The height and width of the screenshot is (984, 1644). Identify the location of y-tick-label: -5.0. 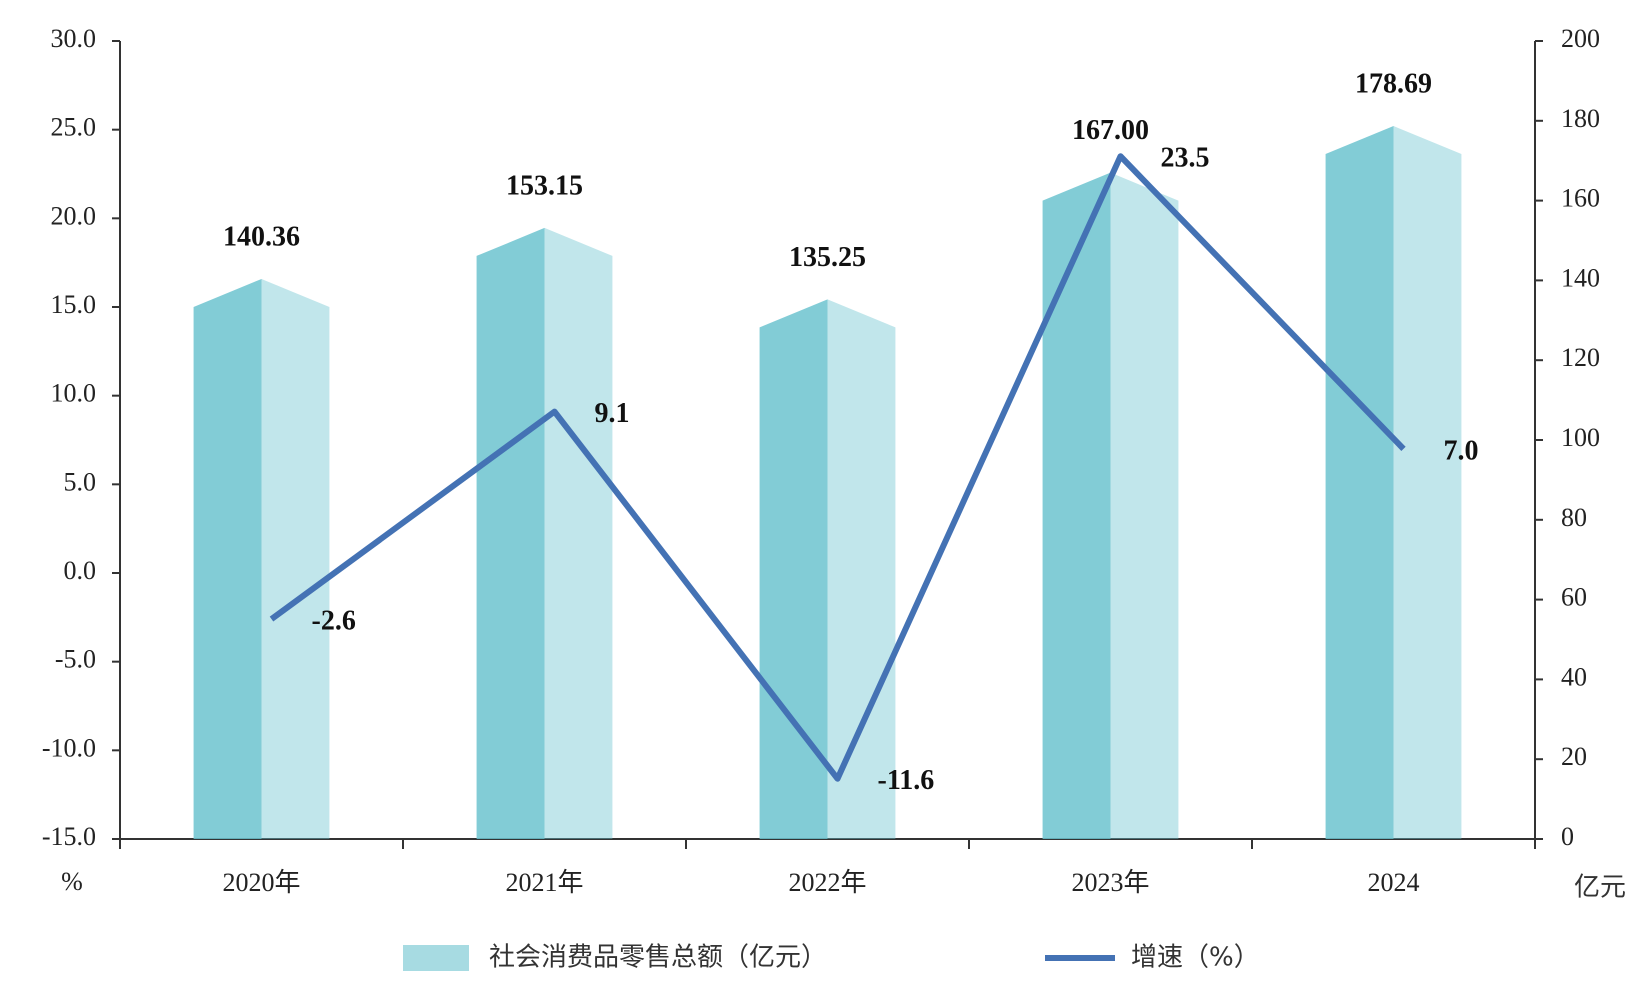
(75, 659).